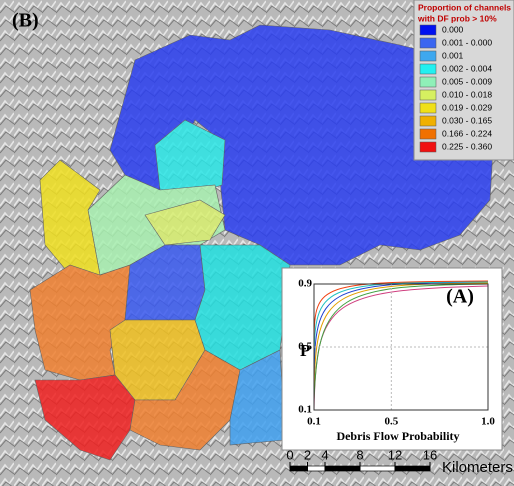  Describe the element at coordinates (25, 21) in the screenshot. I see `panel-label: (B)` at that location.